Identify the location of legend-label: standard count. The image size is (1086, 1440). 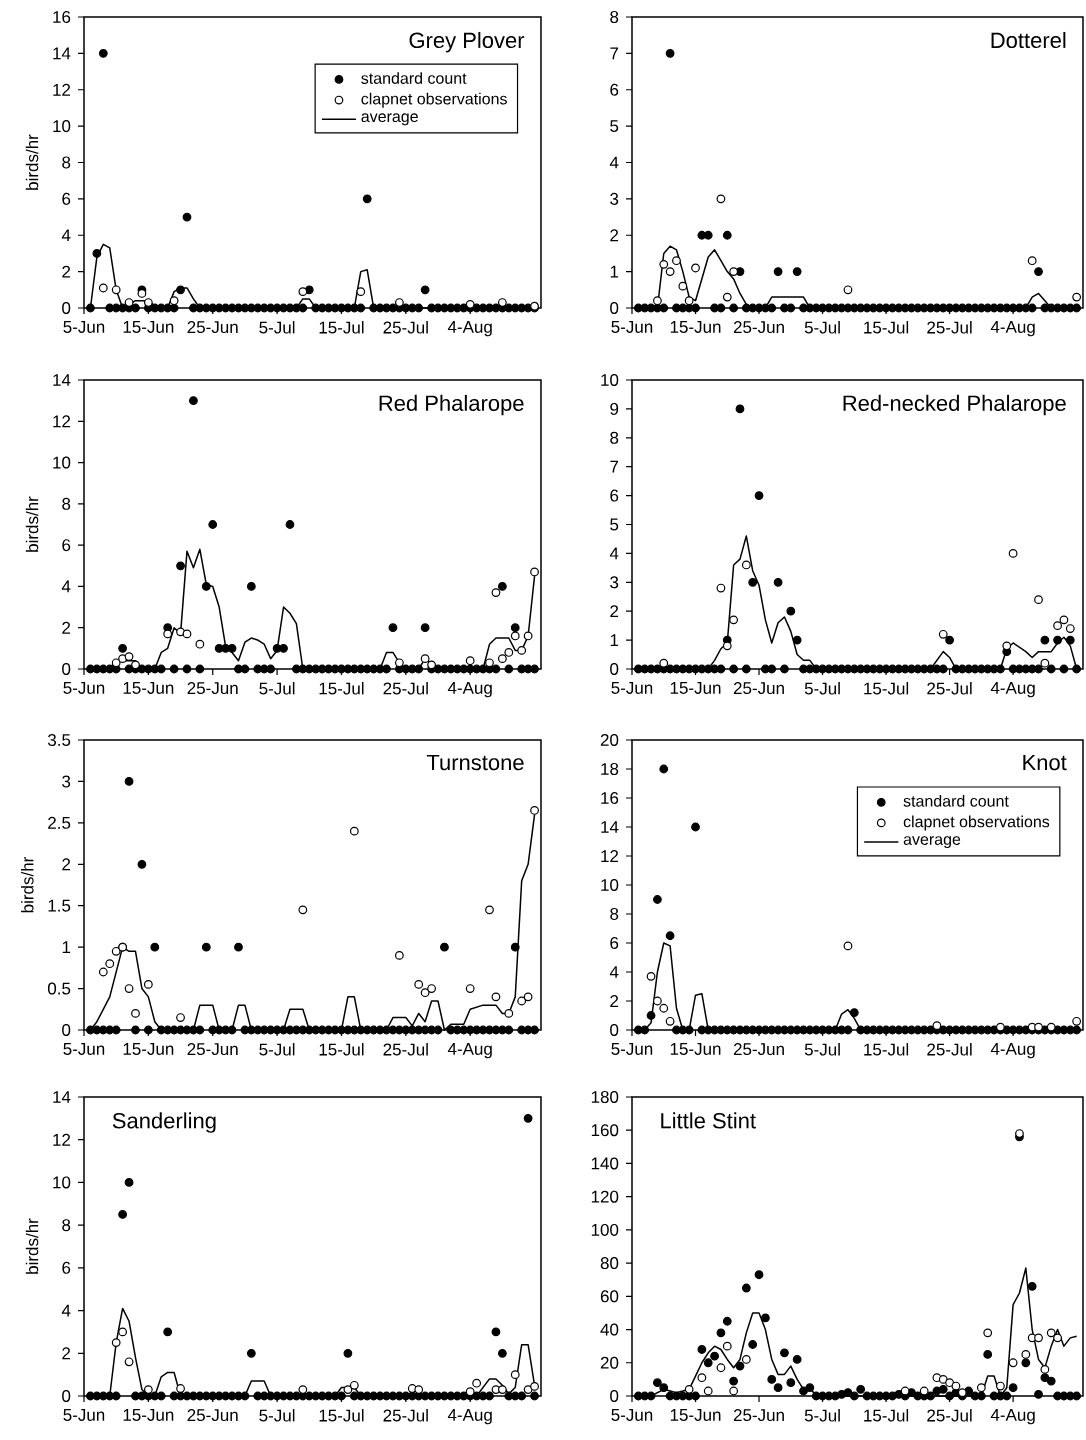
(956, 800).